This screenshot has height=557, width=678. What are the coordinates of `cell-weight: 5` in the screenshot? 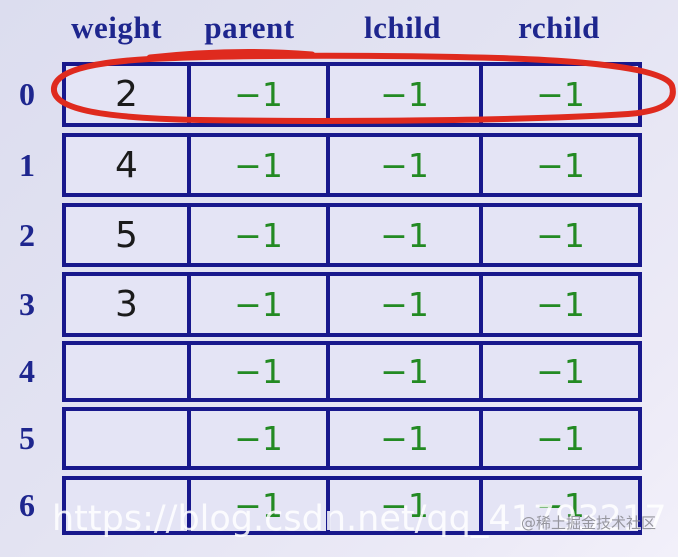 It's located at (126, 235).